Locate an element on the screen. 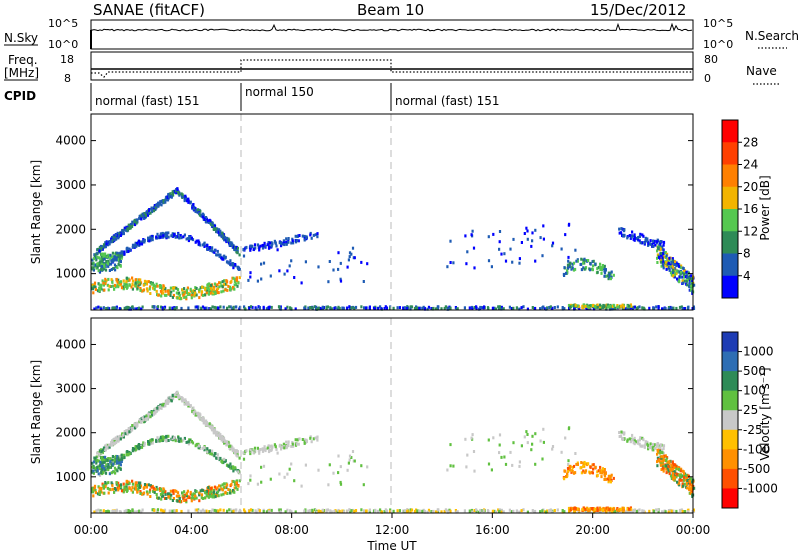  noise-panel-frame is located at coordinates (392, 34).